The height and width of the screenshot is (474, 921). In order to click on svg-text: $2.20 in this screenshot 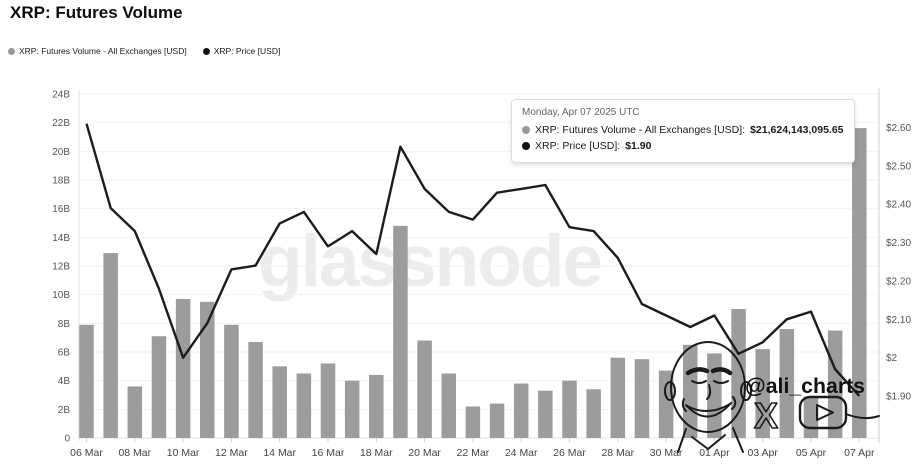, I will do `click(898, 281)`.